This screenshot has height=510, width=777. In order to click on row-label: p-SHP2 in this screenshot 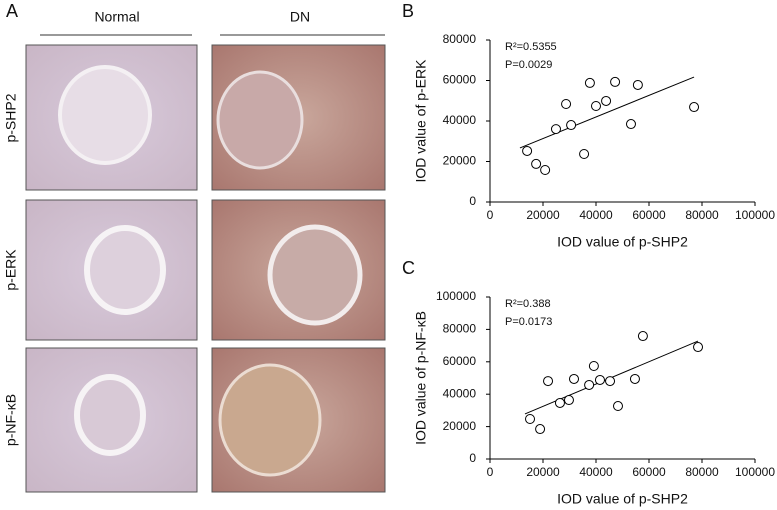, I will do `click(11, 117)`.